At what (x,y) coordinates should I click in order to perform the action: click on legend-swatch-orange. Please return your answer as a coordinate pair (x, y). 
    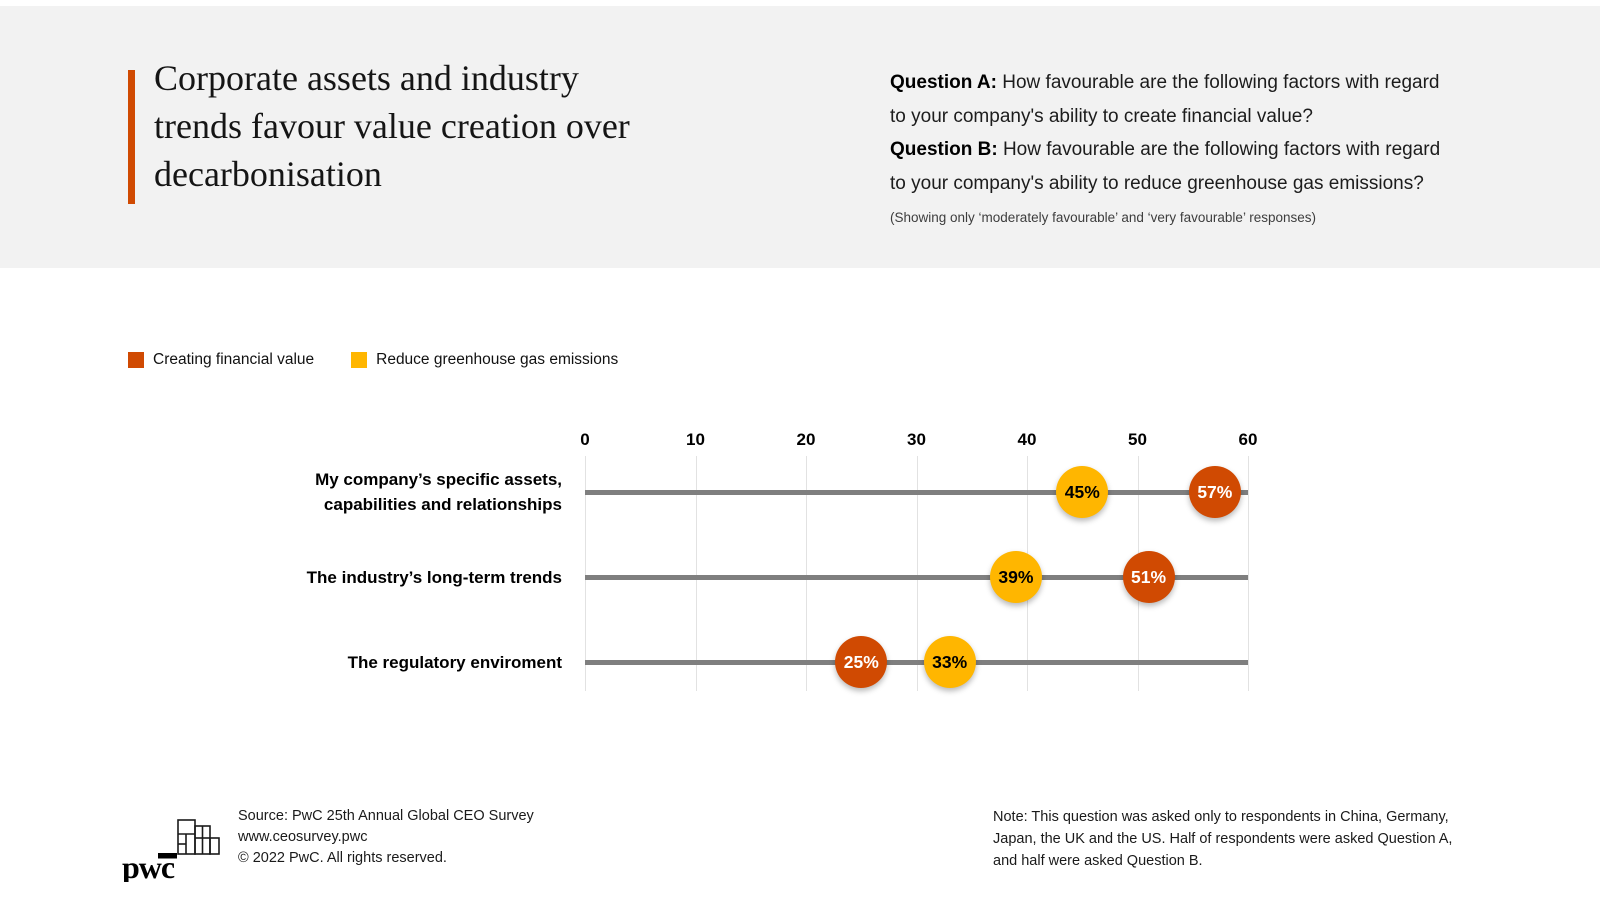
    Looking at the image, I should click on (136, 360).